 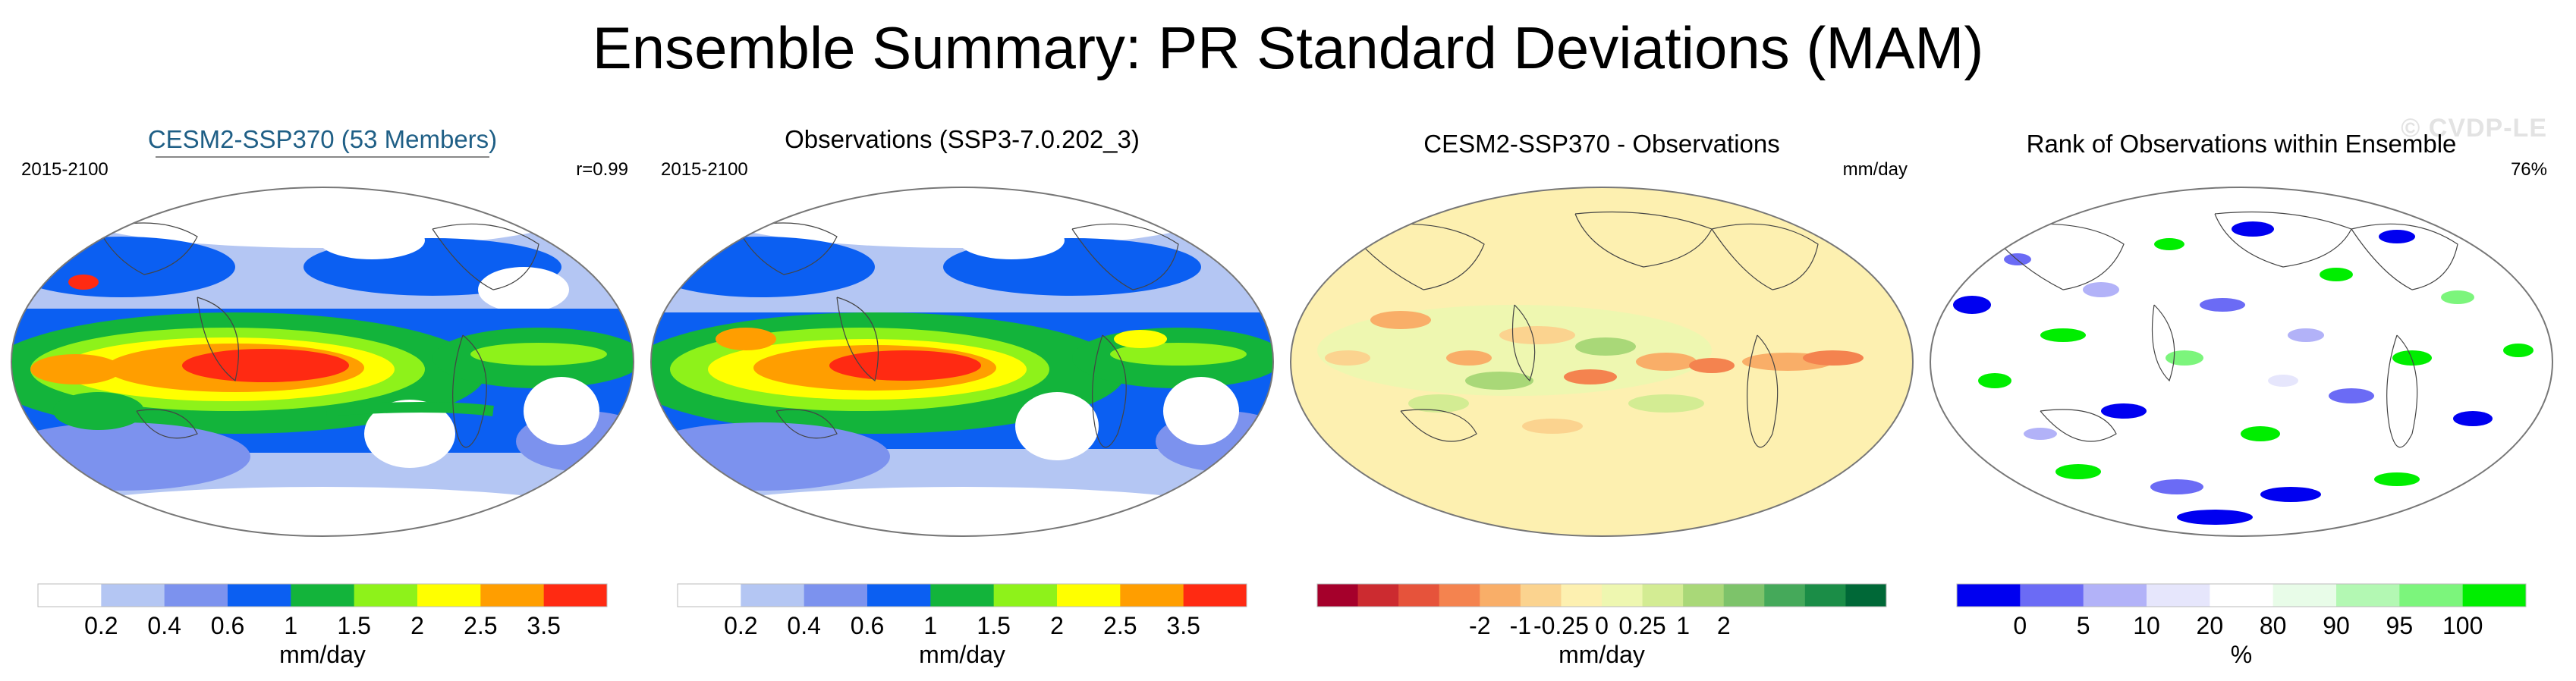 I want to click on rank-speckles, so click(x=2243, y=373).